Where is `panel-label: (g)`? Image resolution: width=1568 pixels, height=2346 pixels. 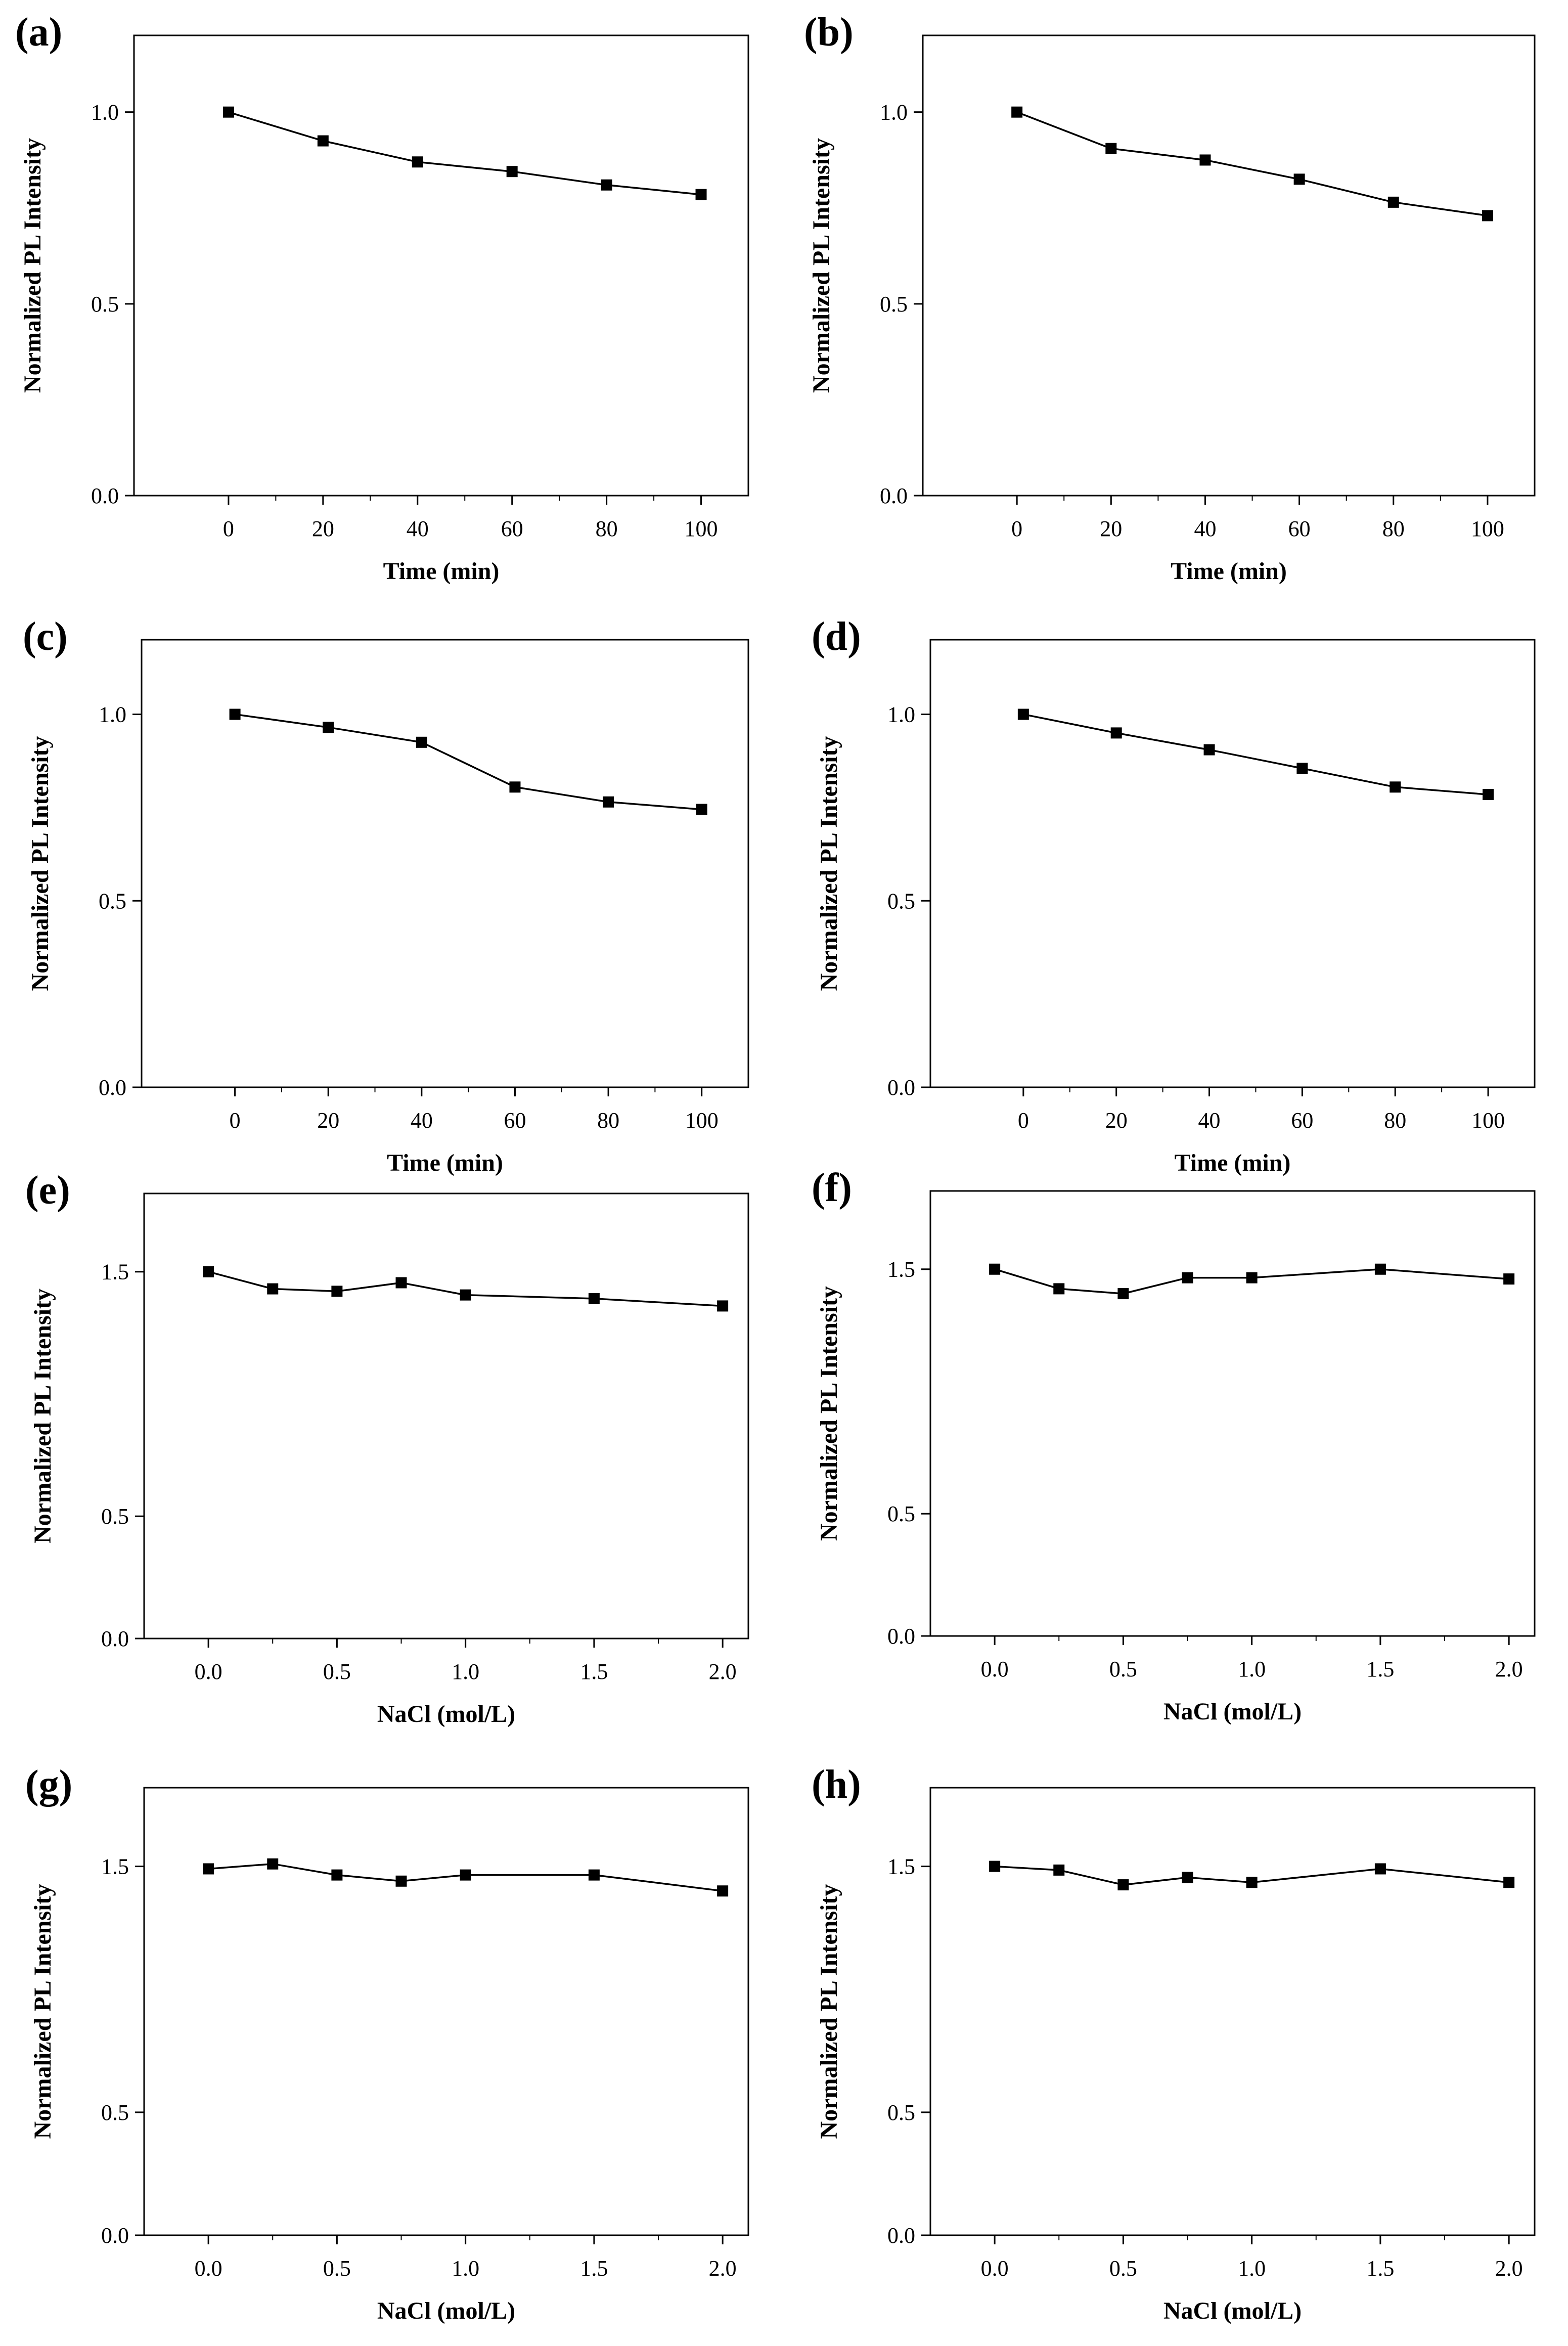 panel-label: (g) is located at coordinates (48, 1784).